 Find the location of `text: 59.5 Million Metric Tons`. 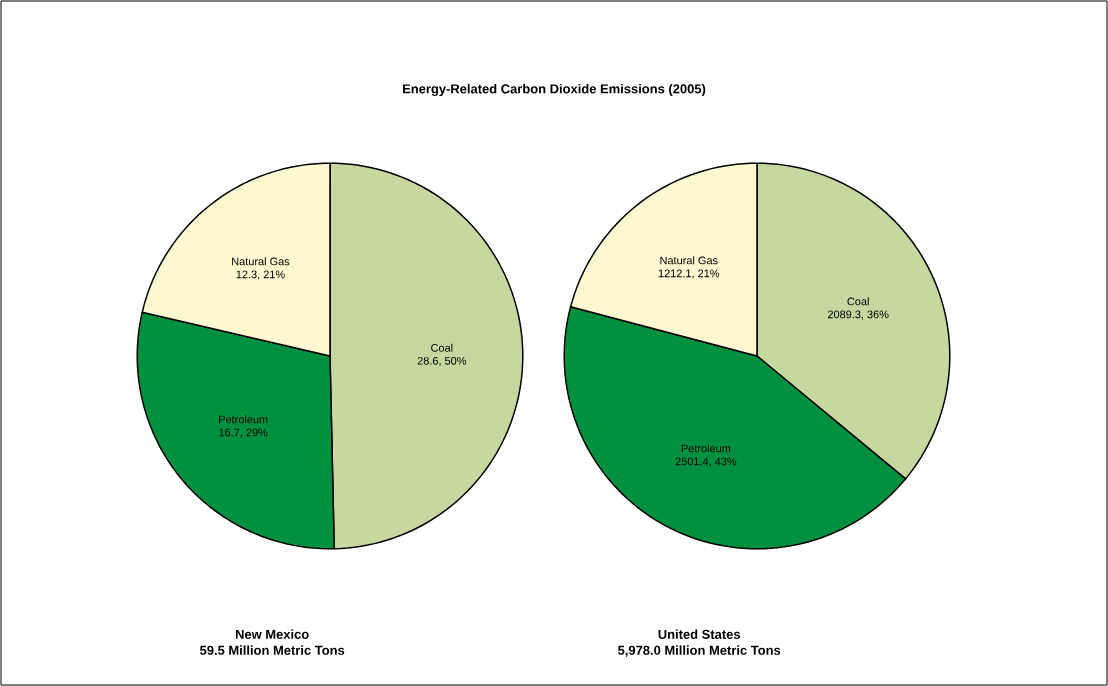

text: 59.5 Million Metric Tons is located at coordinates (272, 650).